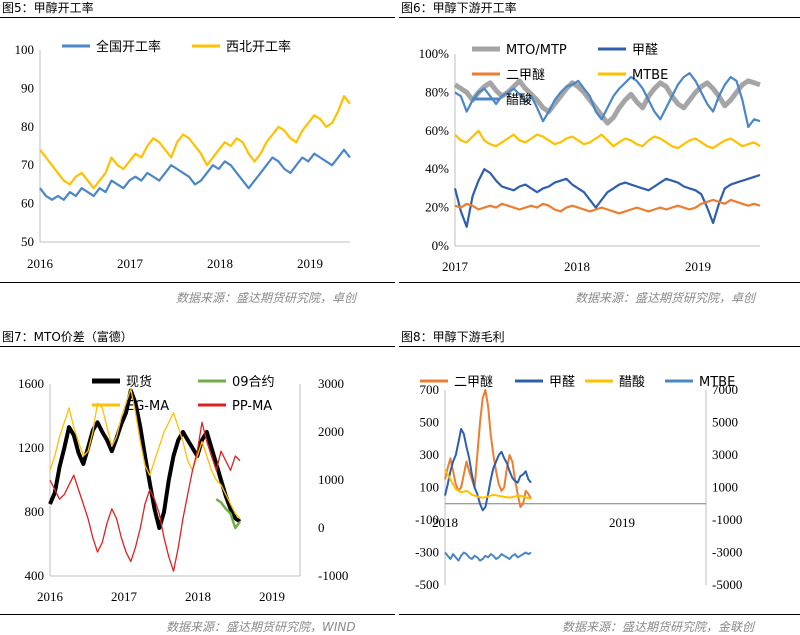  I want to click on fig8-legend-label-mtbe: MTBE, so click(717, 382).